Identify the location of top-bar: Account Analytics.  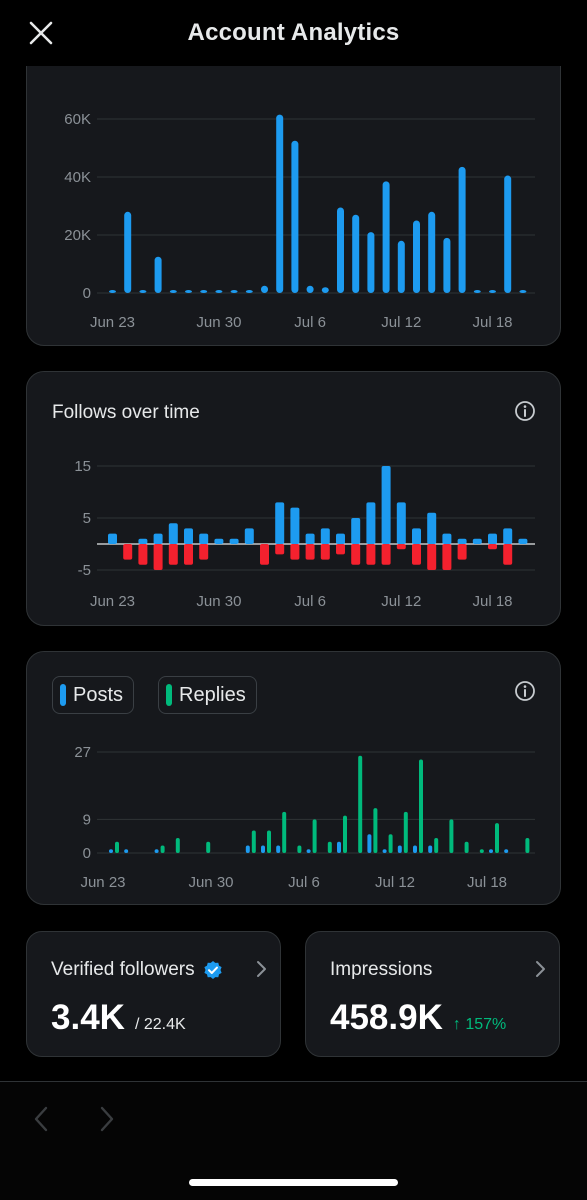
(293, 33).